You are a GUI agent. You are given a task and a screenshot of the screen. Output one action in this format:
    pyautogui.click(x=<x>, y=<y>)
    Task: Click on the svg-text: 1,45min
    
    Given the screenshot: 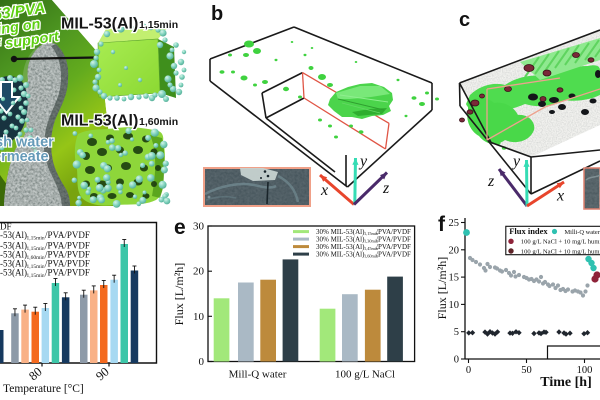 What is the action you would take?
    pyautogui.click(x=371, y=249)
    